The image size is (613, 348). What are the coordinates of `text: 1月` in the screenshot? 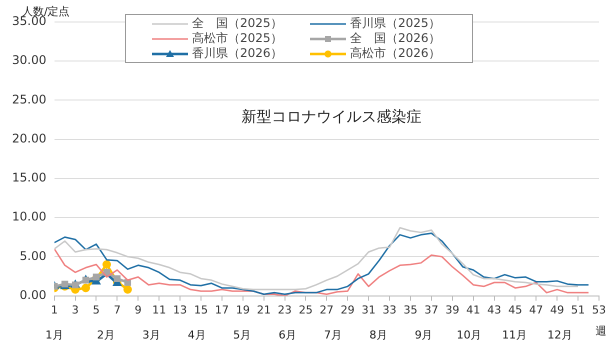 It's located at (54, 335).